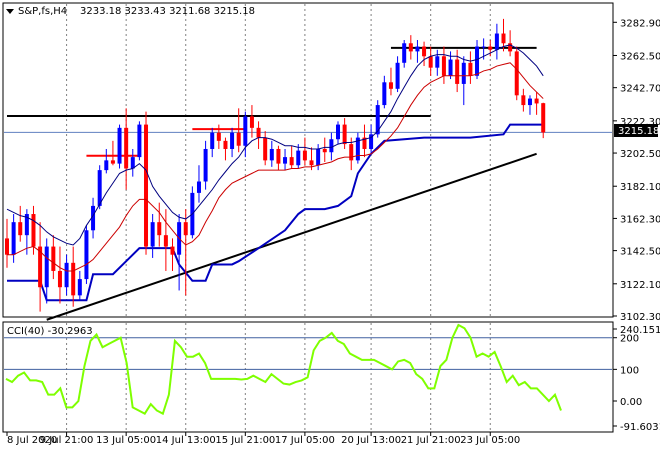 The height and width of the screenshot is (450, 660). Describe the element at coordinates (167, 11) in the screenshot. I see `ohlc-readout: 3233.18 3233.43 3211.68 3215.18` at that location.